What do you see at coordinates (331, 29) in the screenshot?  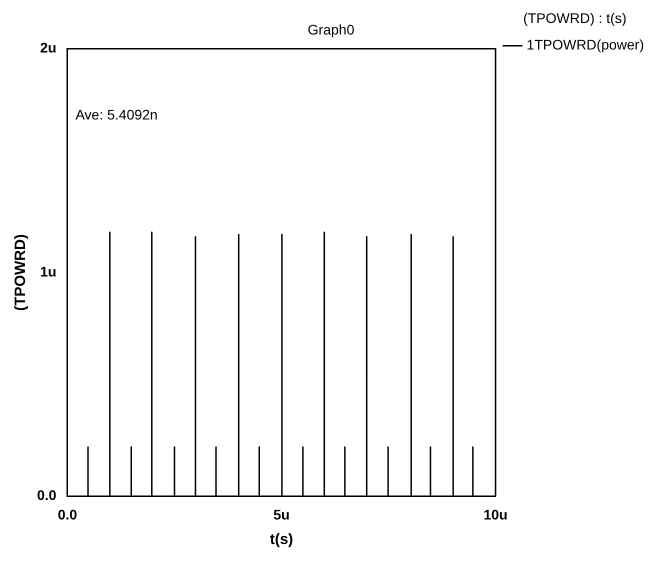 I see `chart-title: Graph0` at bounding box center [331, 29].